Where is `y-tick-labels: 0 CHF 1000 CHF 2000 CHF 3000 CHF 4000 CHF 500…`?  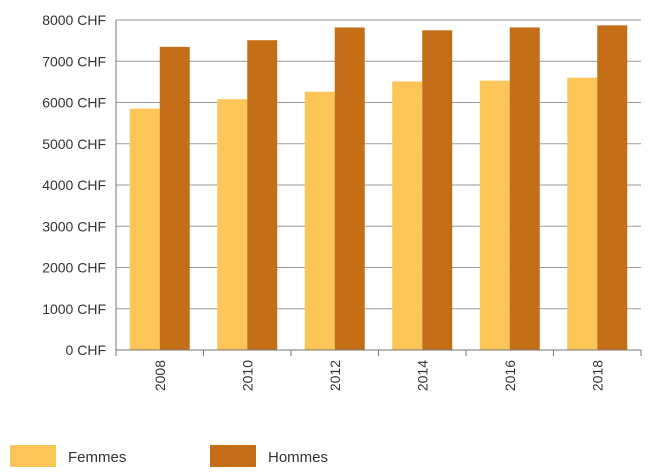 y-tick-labels: 0 CHF 1000 CHF 2000 CHF 3000 CHF 4000 CHF 500… is located at coordinates (74, 185).